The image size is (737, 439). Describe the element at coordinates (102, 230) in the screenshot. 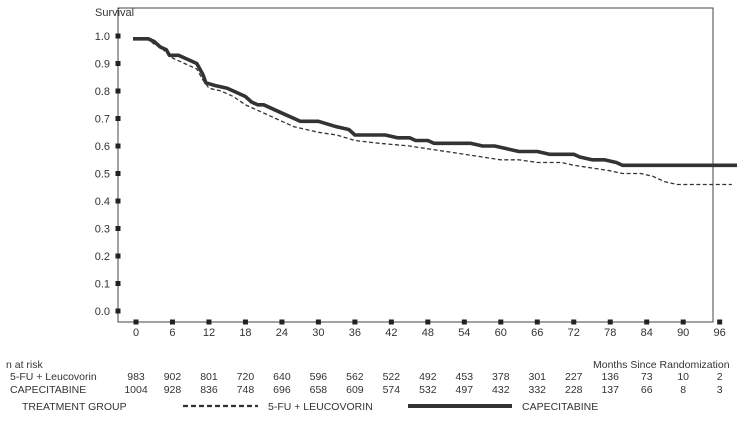

I see `y-tick-label: 0.3` at that location.